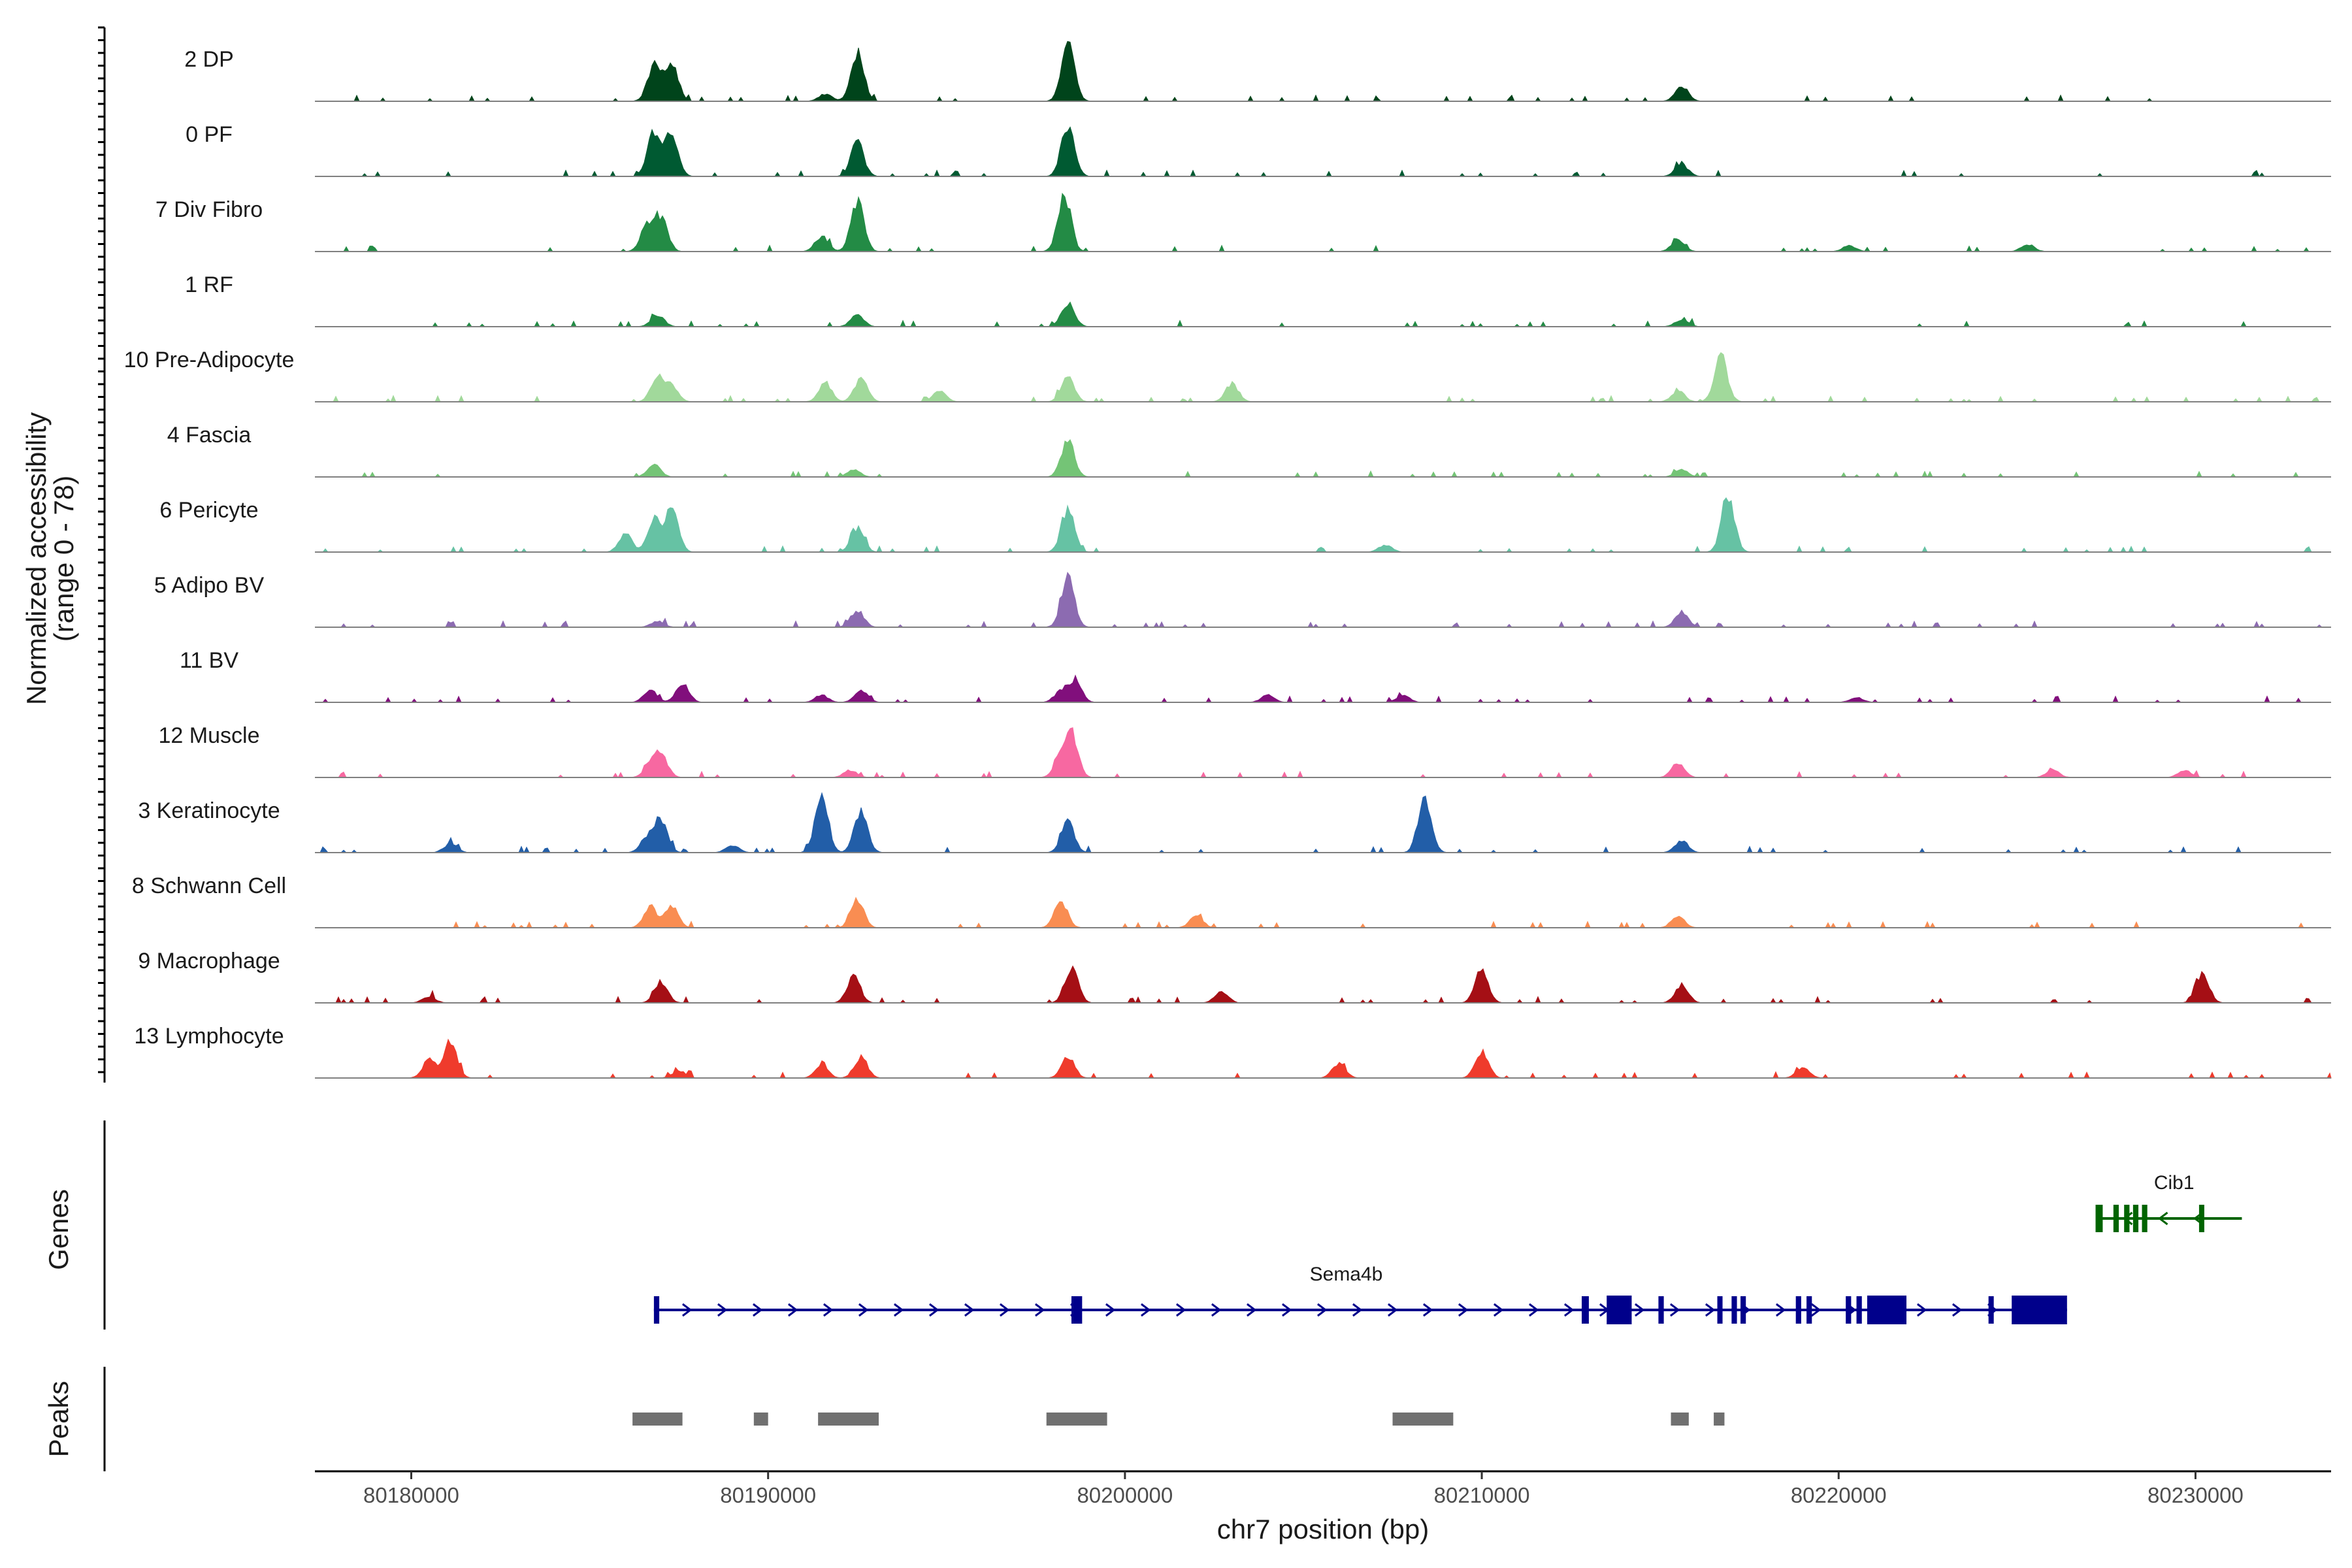 The image size is (2352, 1568). Describe the element at coordinates (411, 1495) in the screenshot. I see `x-tick-label: 80180000` at that location.